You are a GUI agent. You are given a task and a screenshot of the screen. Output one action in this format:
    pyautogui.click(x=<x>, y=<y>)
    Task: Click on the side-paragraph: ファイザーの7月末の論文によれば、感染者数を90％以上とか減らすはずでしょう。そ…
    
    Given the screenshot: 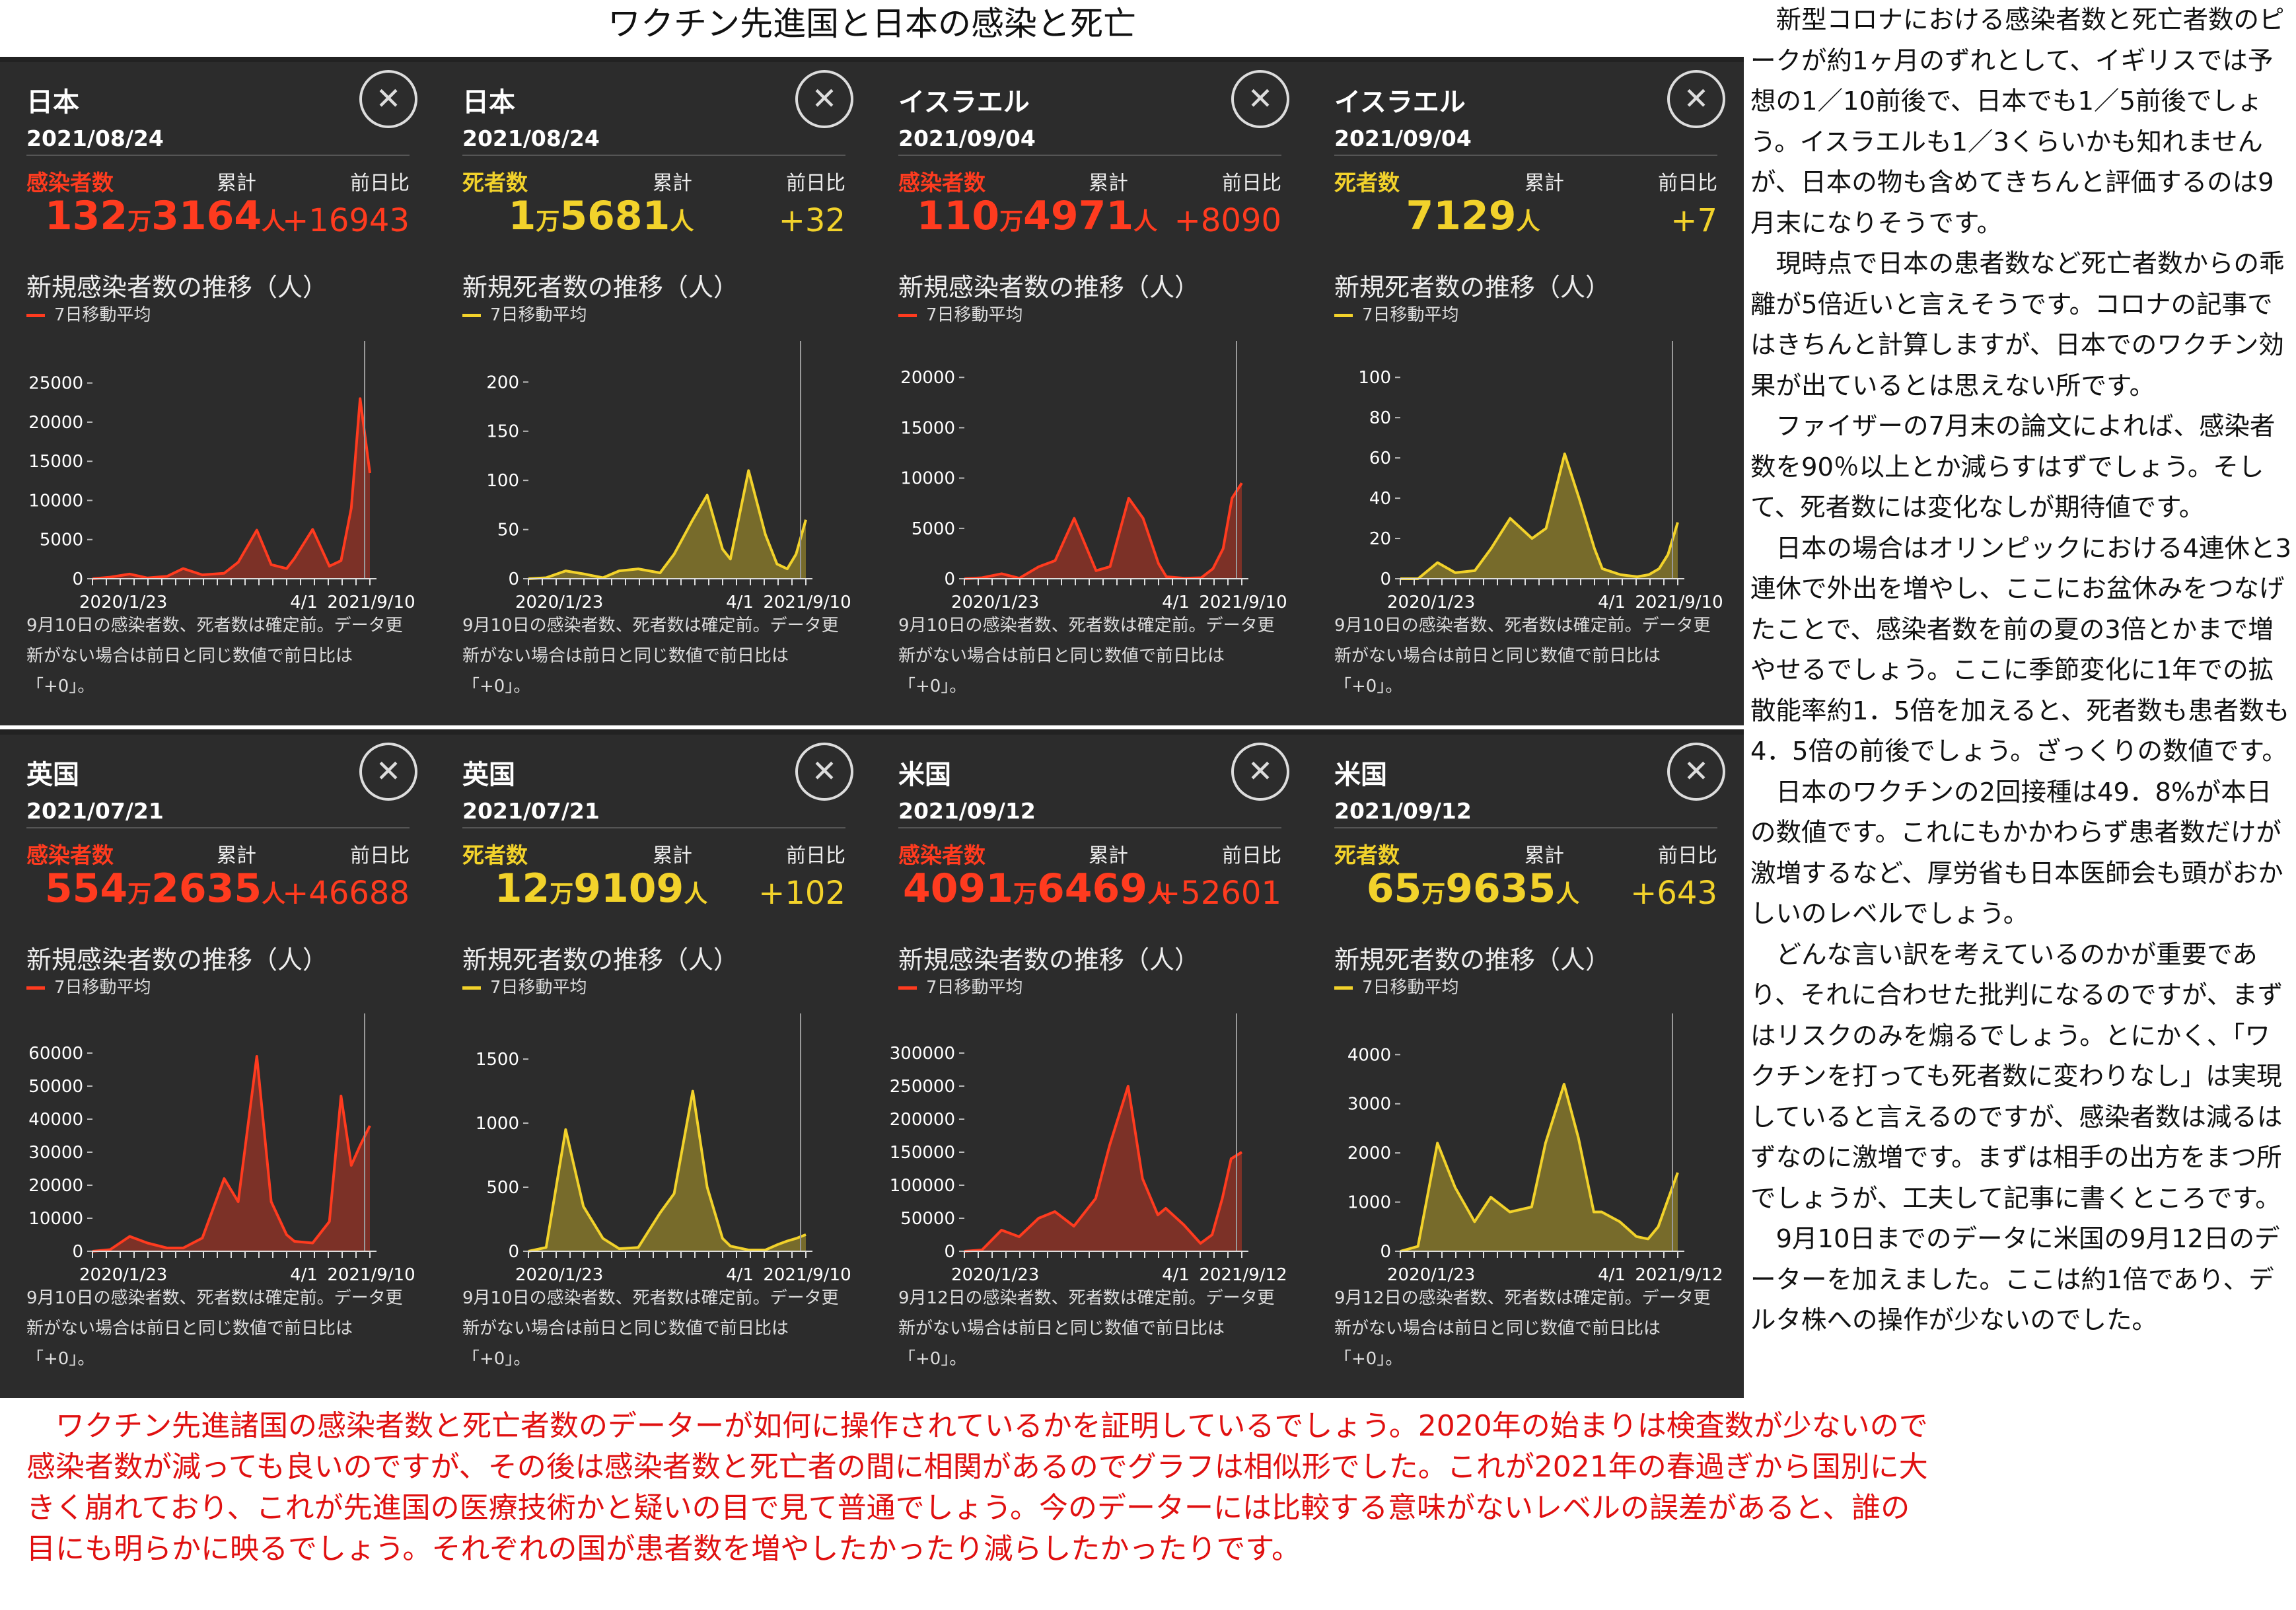 What is the action you would take?
    pyautogui.click(x=2013, y=468)
    